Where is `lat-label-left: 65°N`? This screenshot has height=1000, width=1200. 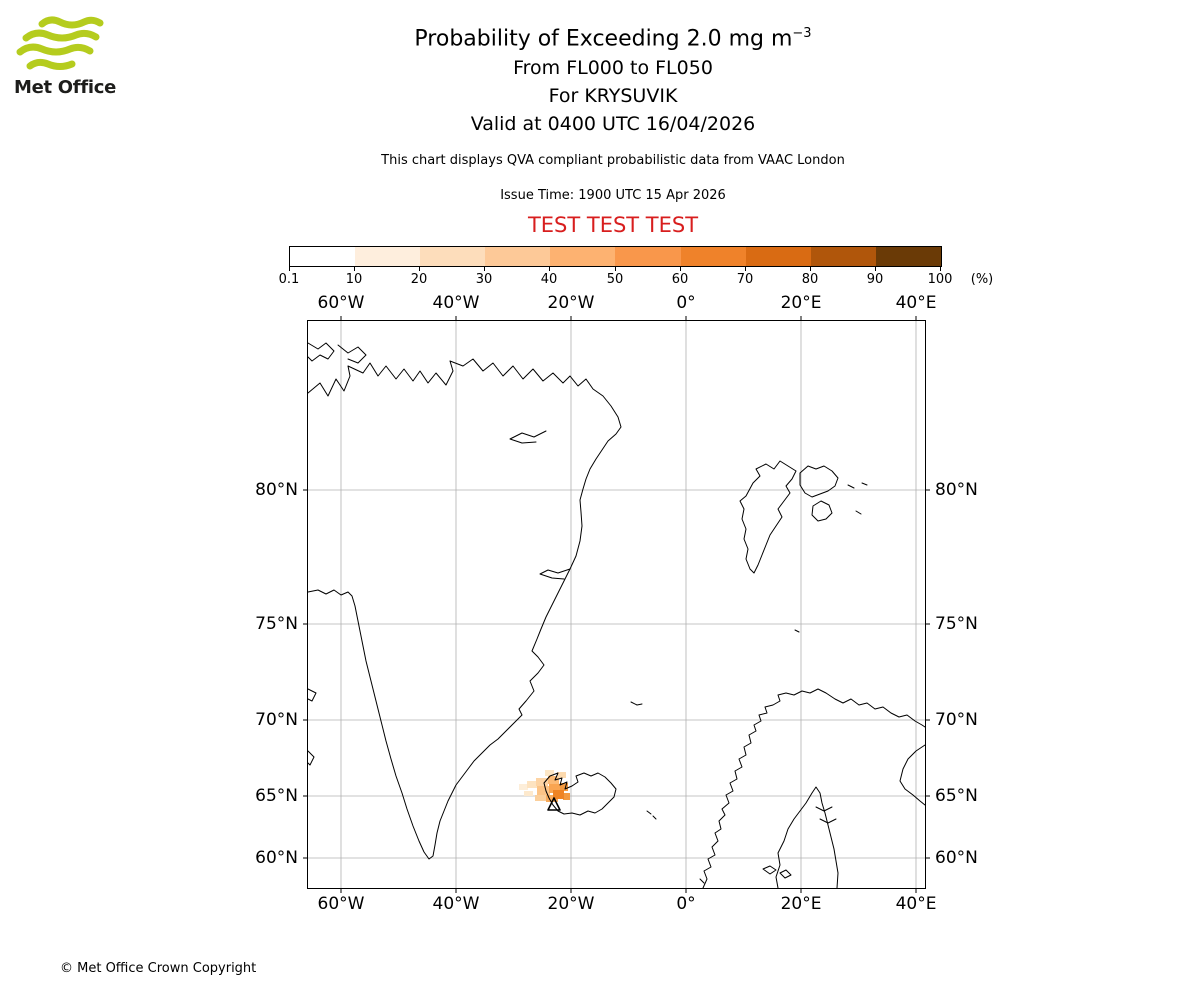
lat-label-left: 65°N is located at coordinates (276, 796).